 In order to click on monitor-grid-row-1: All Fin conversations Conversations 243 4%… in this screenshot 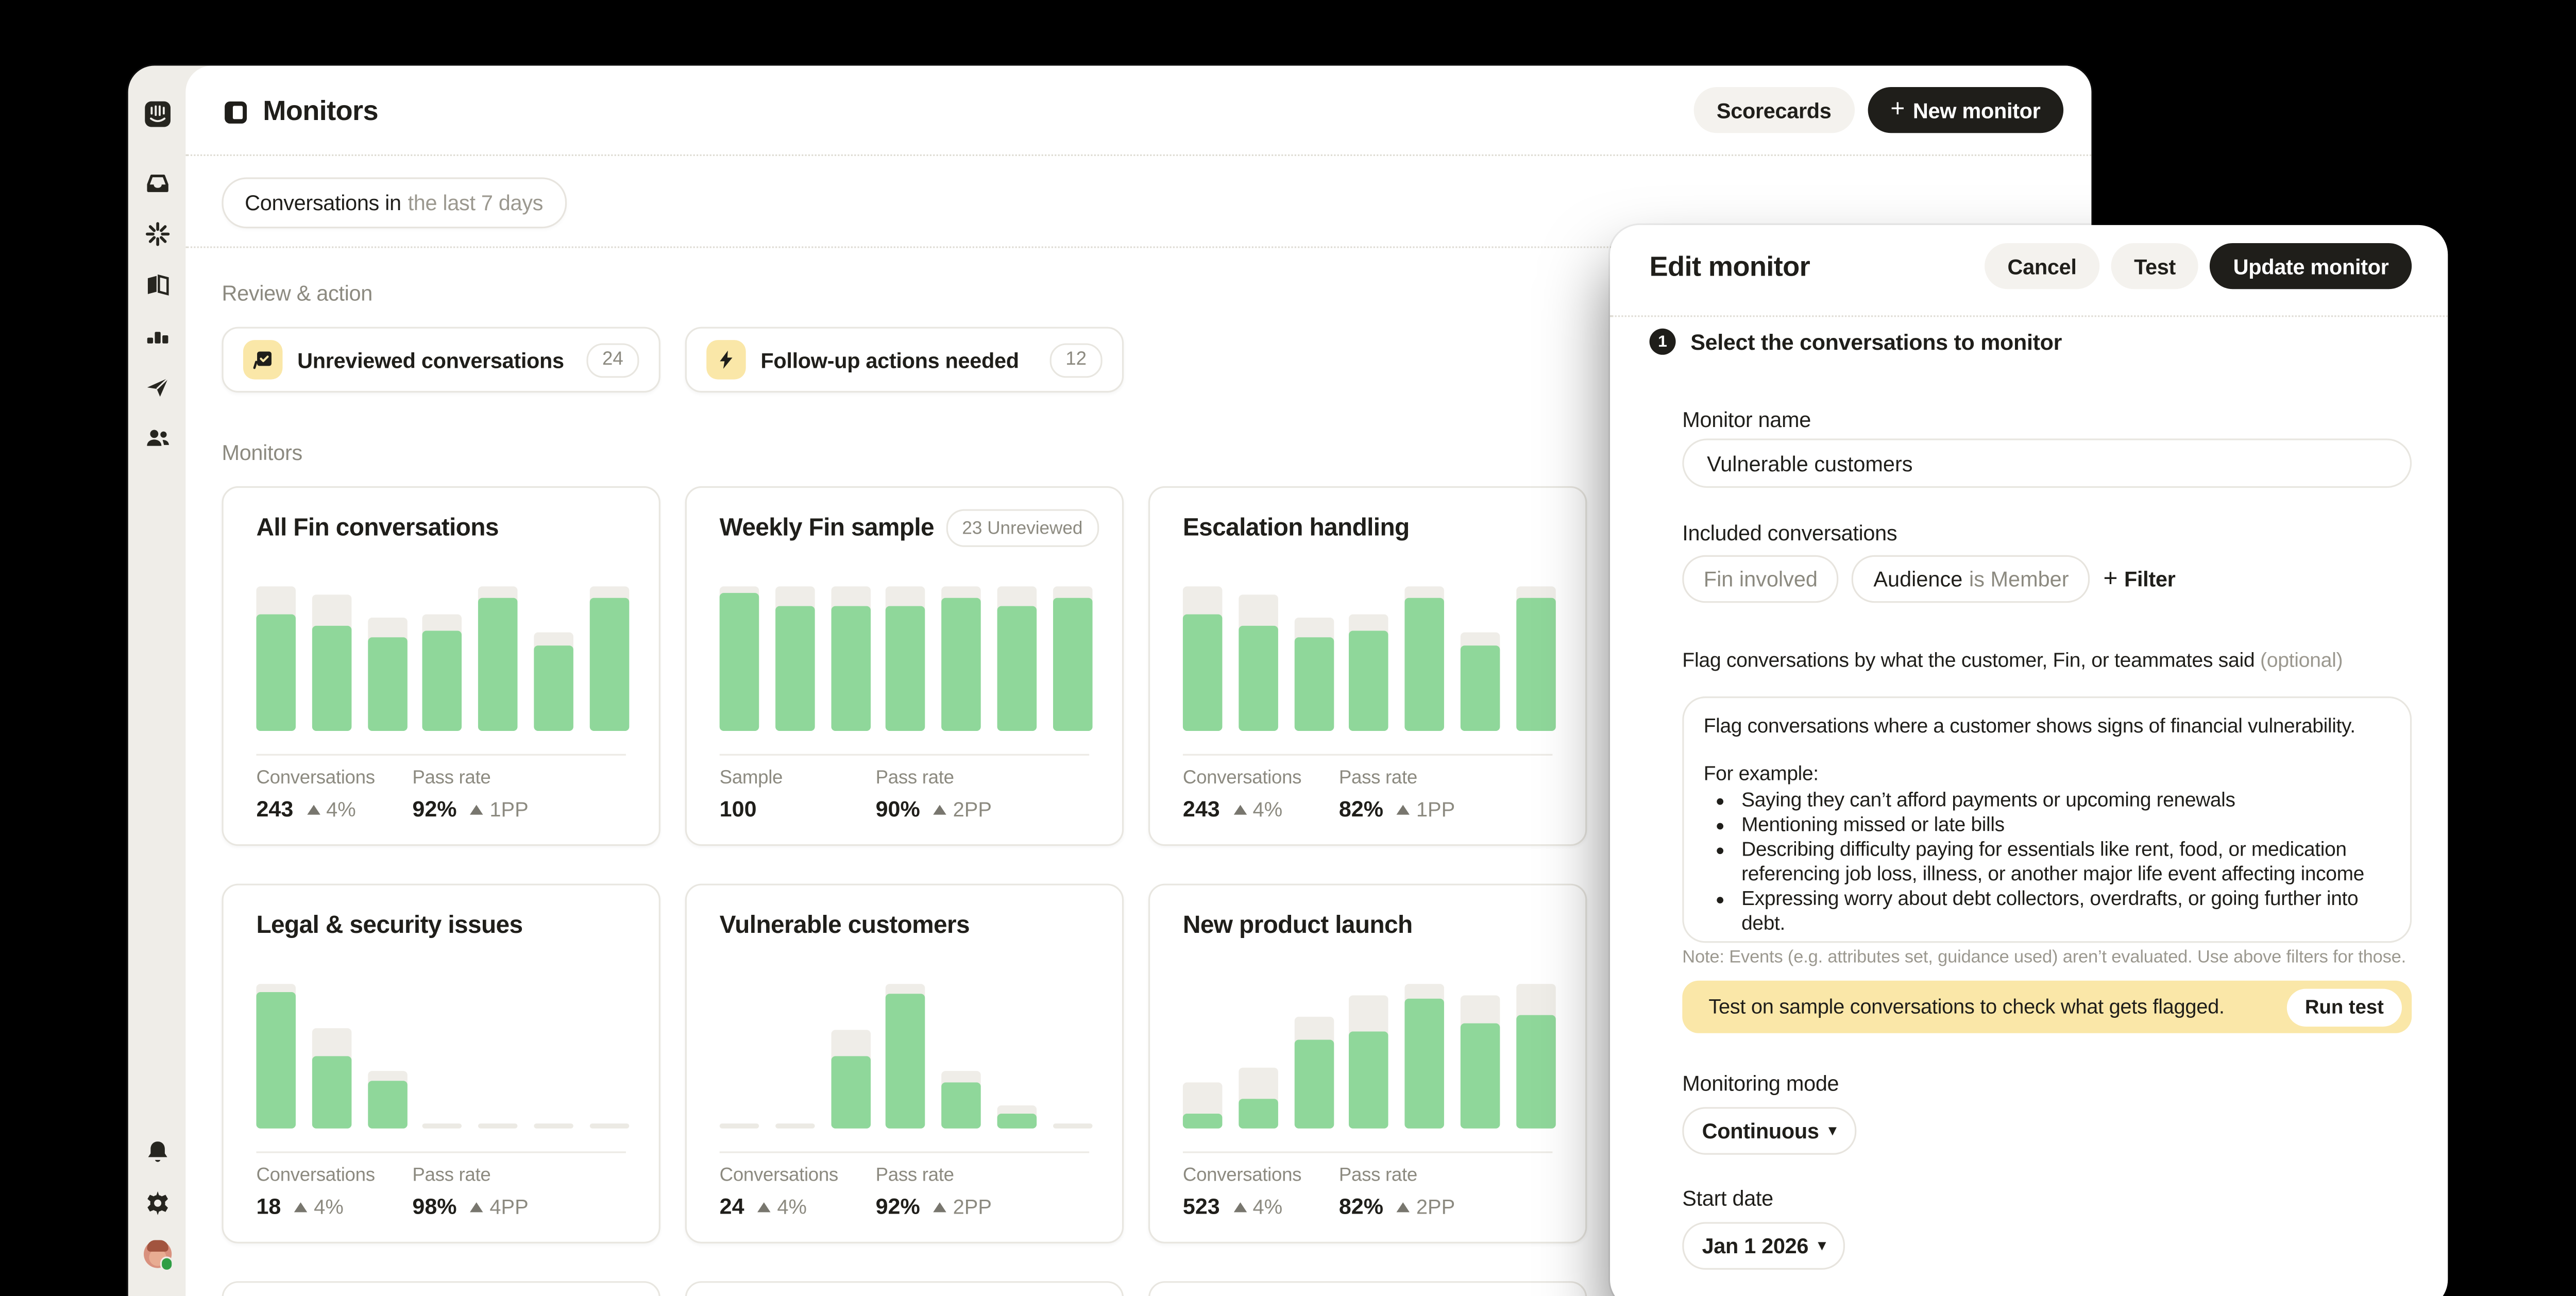, I will do `click(904, 666)`.